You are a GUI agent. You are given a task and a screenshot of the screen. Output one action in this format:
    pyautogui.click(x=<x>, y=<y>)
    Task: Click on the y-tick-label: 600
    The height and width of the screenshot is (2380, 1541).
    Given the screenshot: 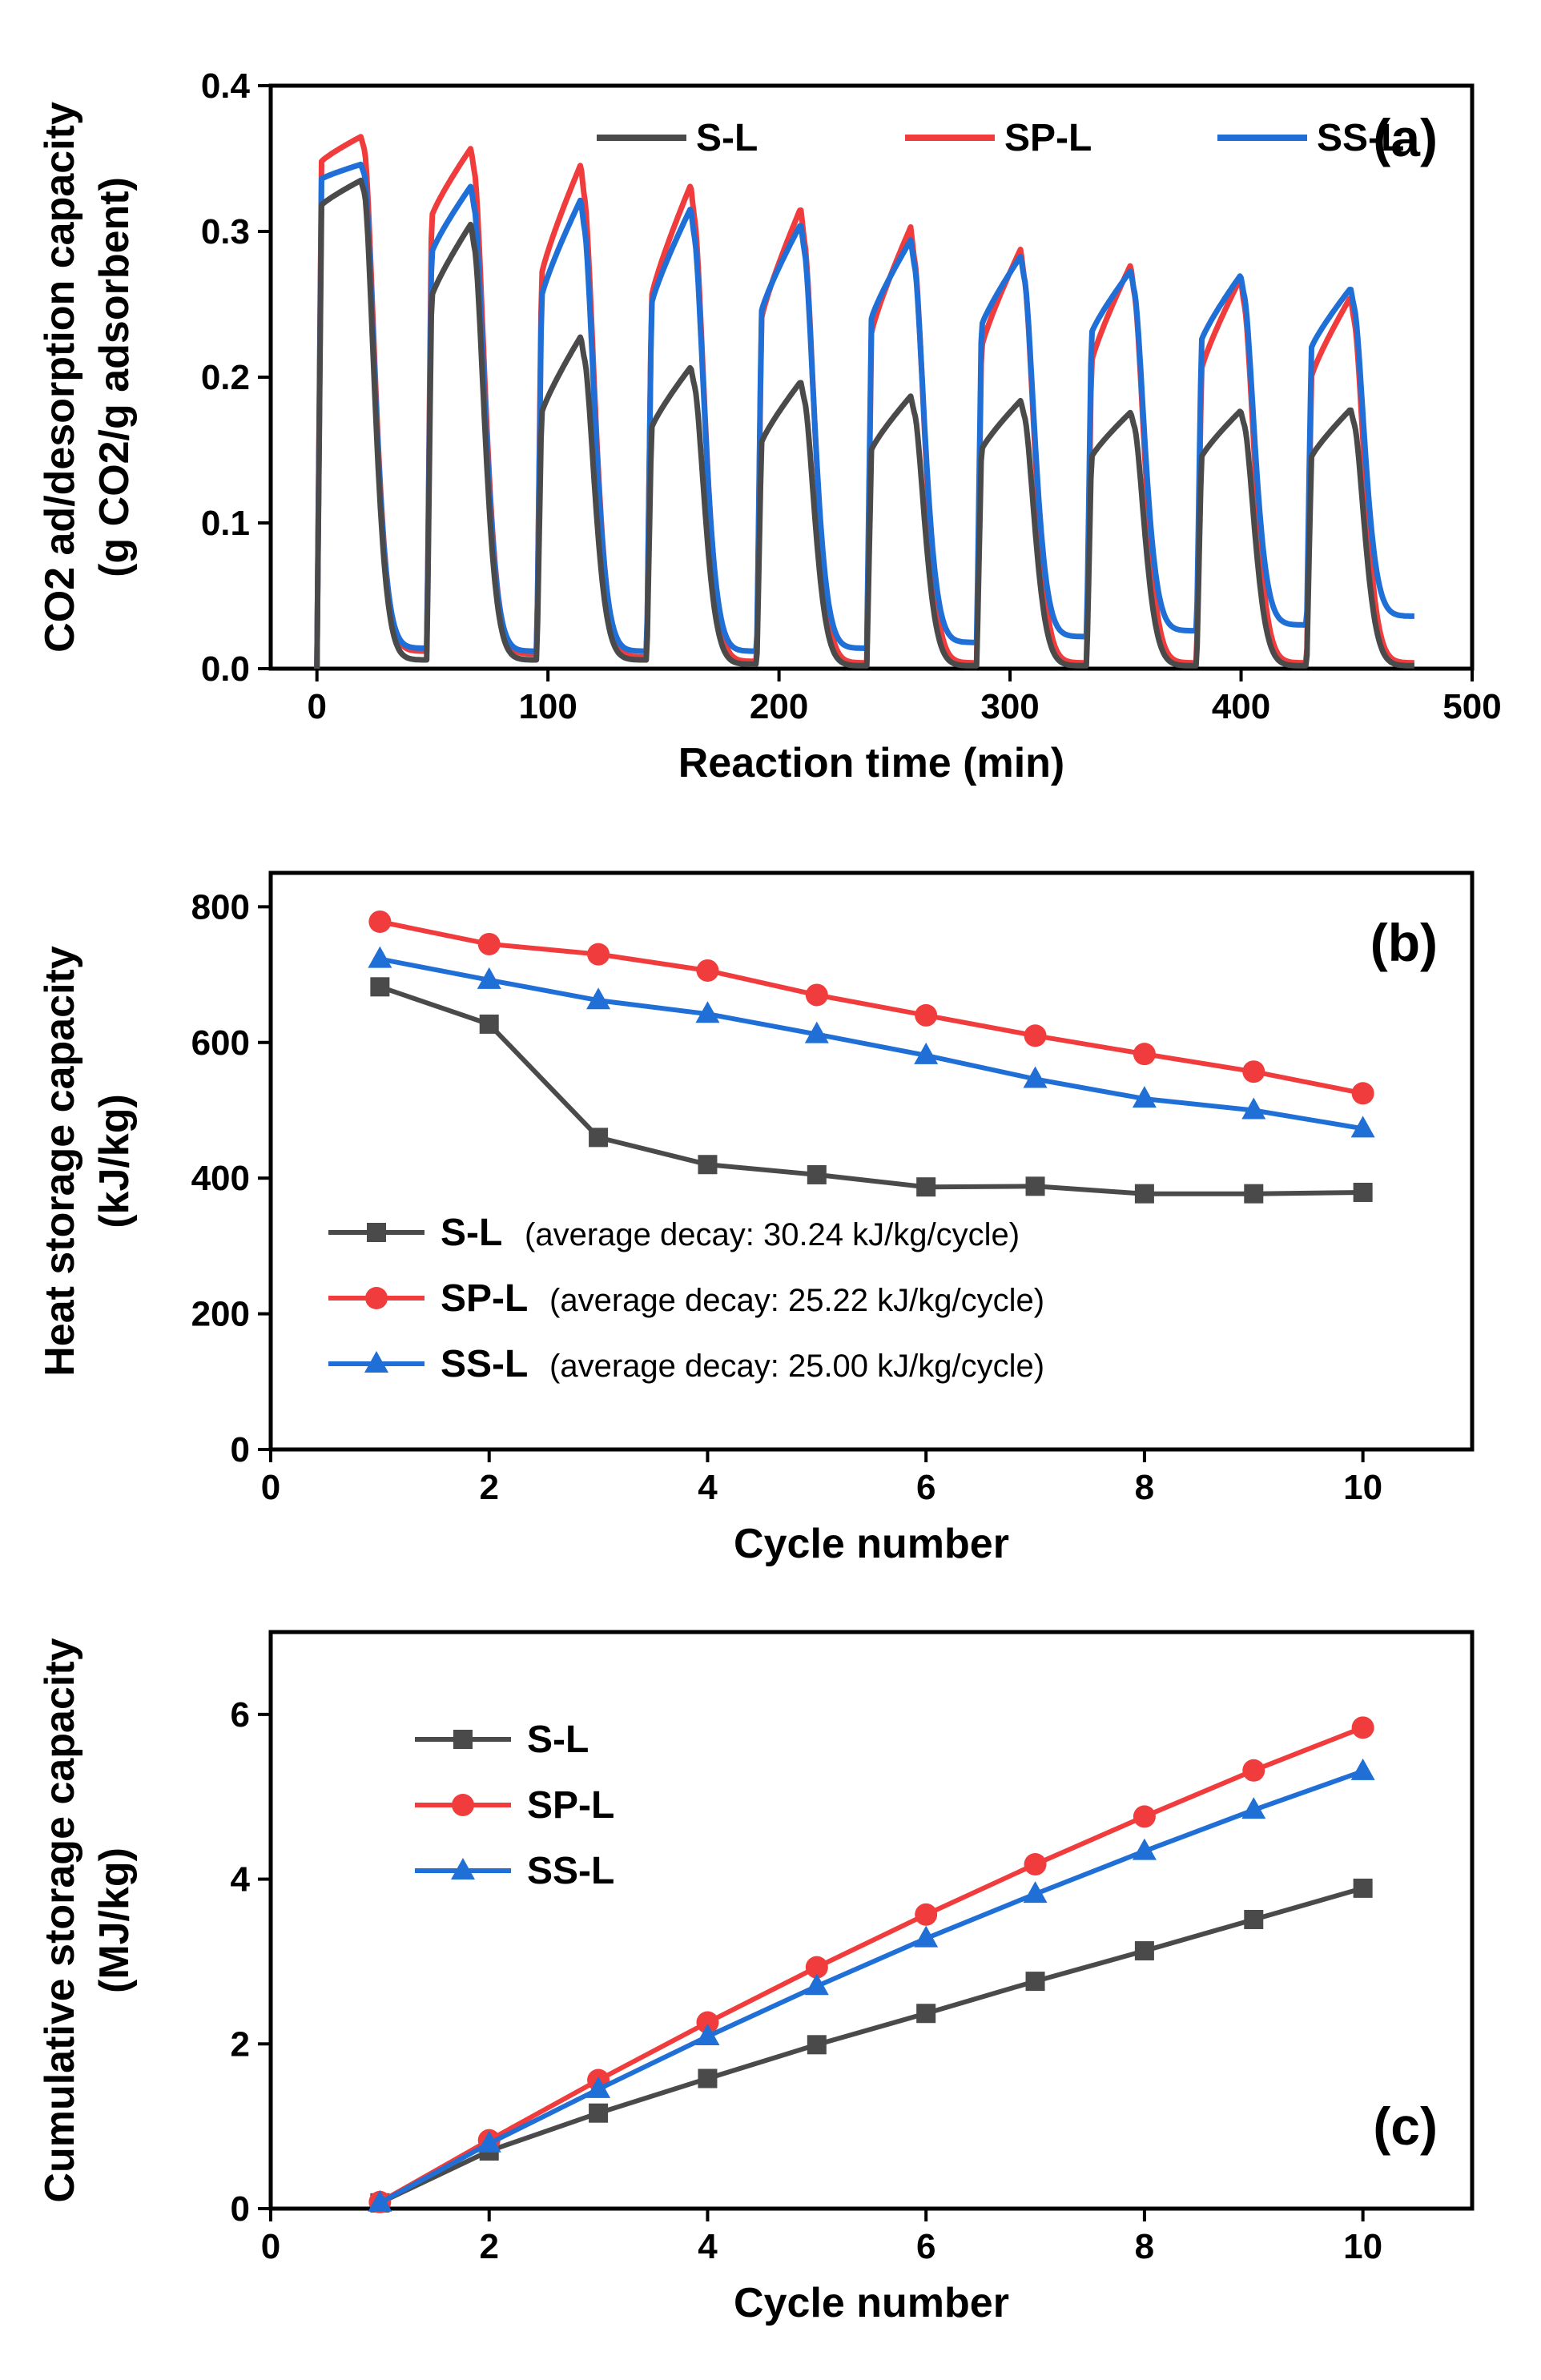 What is the action you would take?
    pyautogui.click(x=220, y=1043)
    